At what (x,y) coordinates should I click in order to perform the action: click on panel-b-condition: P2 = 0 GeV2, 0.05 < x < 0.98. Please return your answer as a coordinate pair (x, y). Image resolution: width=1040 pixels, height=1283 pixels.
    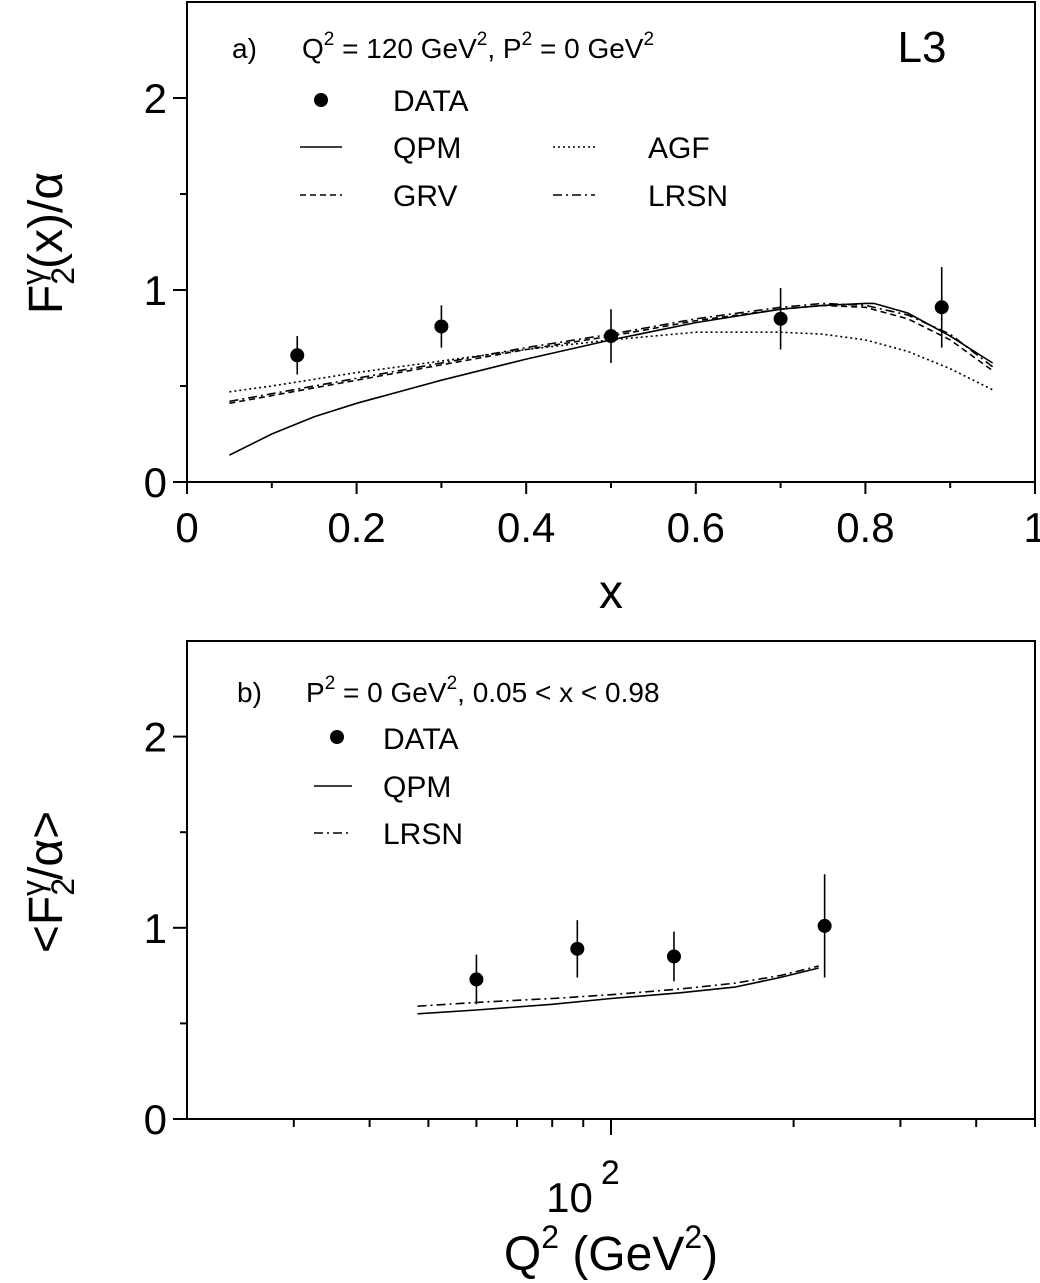
    Looking at the image, I should click on (483, 690).